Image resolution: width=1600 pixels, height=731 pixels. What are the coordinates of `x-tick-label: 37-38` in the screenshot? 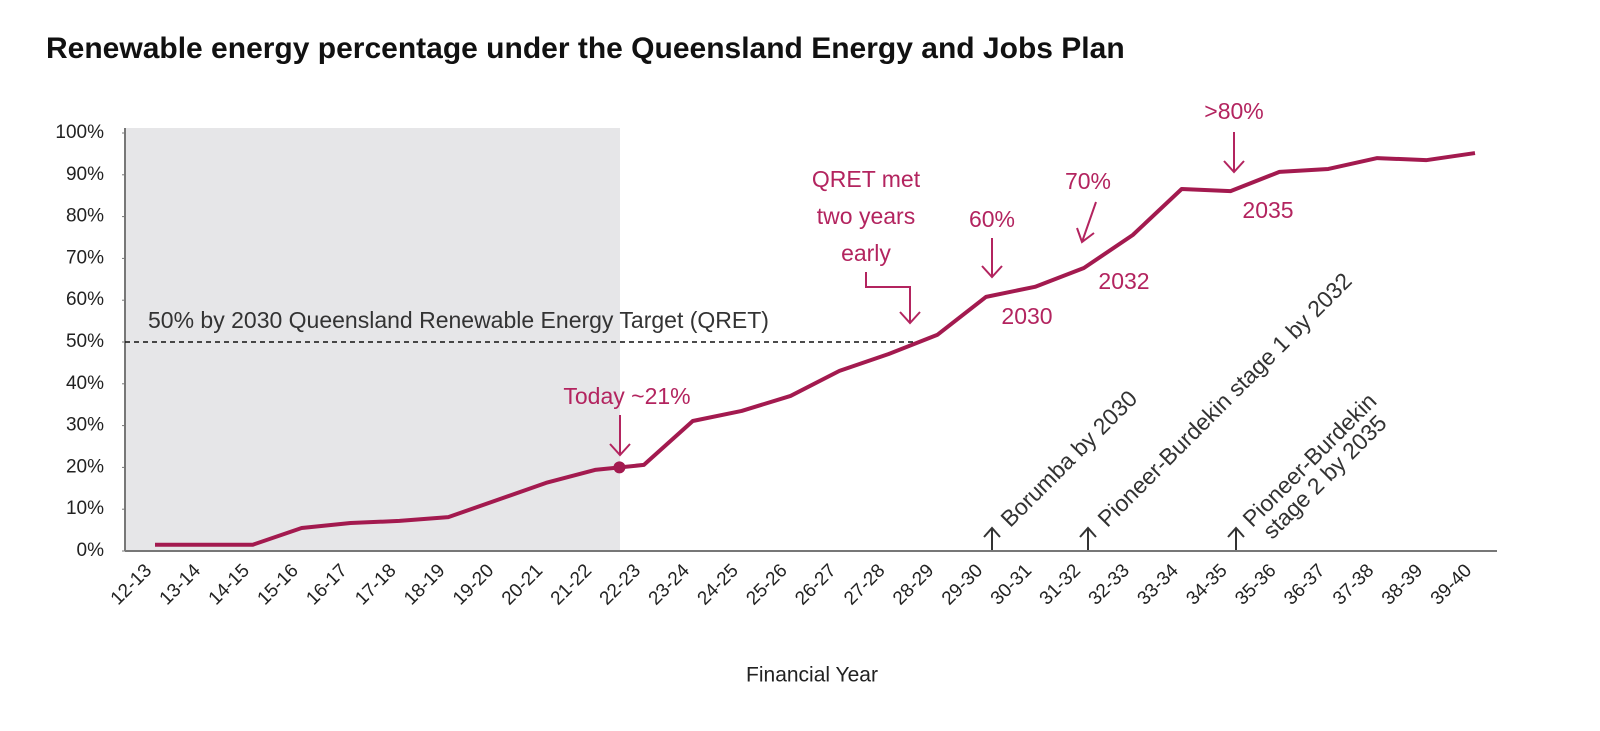 It's located at (1353, 584).